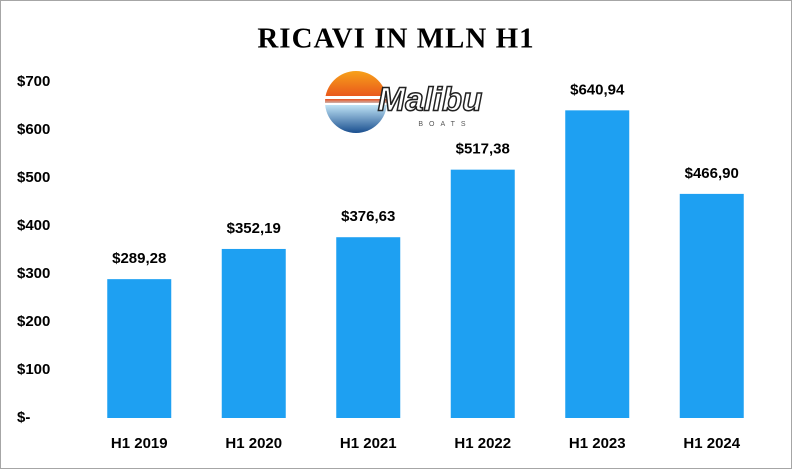 The height and width of the screenshot is (469, 792). What do you see at coordinates (597, 89) in the screenshot?
I see `value-label: $640,94` at bounding box center [597, 89].